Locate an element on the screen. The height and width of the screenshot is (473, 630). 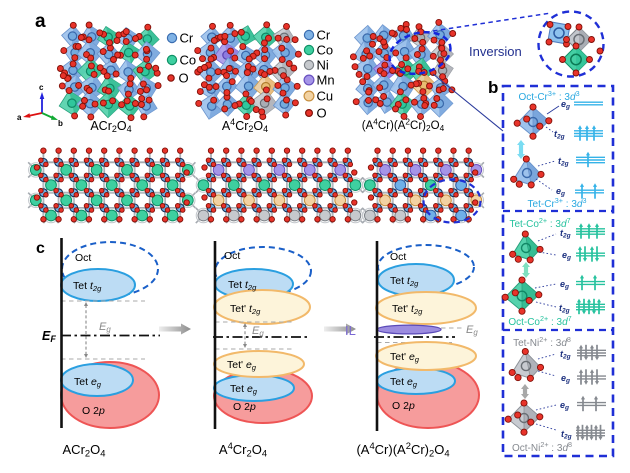
svg-text: Oct-Co2+ : 3d7 is located at coordinates (539, 321).